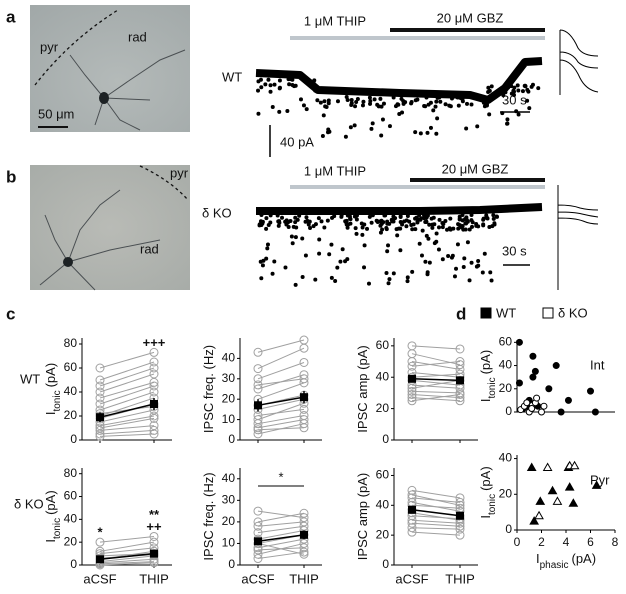  What do you see at coordinates (71, 391) in the screenshot?
I see `y-tick-label: 40` at bounding box center [71, 391].